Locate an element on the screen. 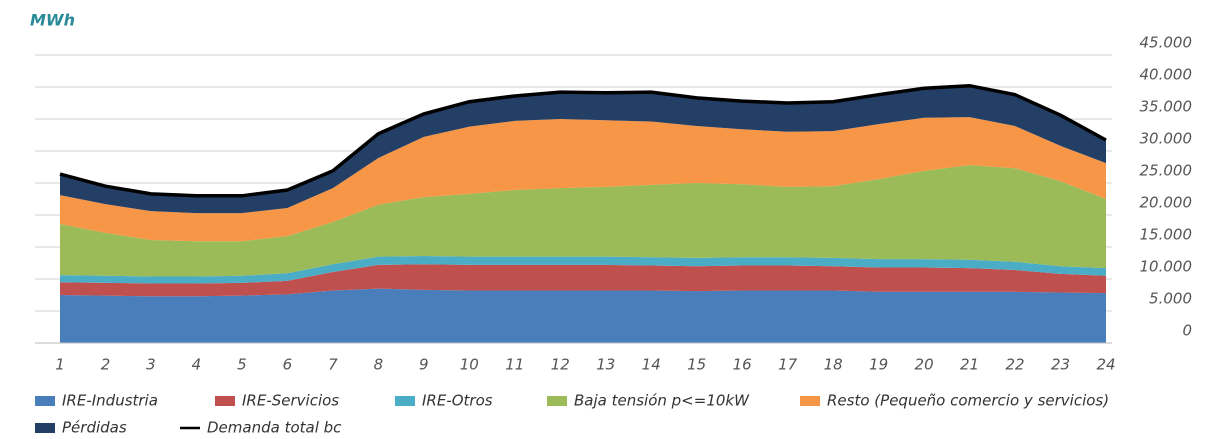 The image size is (1221, 439). x-tick-label: 23 is located at coordinates (1060, 365).